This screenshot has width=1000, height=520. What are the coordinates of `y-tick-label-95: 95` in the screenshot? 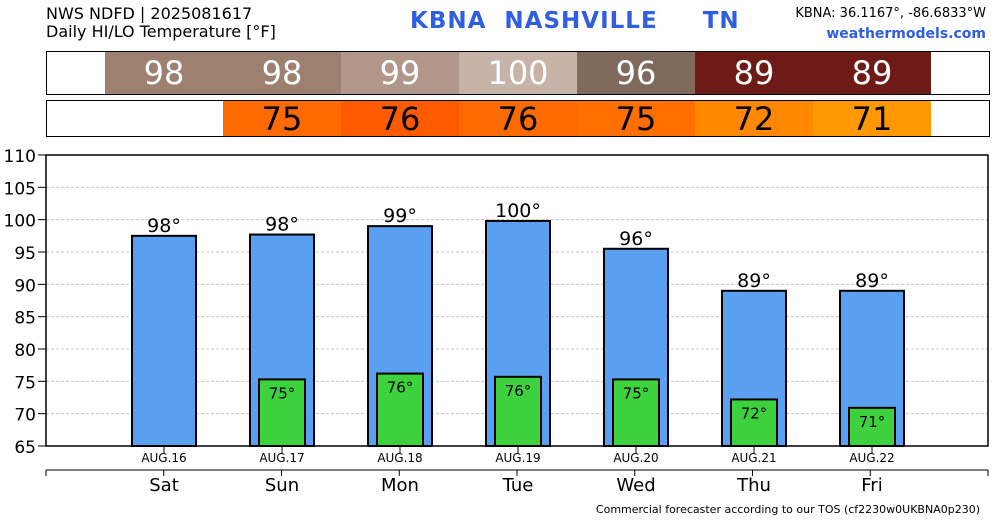 It's located at (25, 254).